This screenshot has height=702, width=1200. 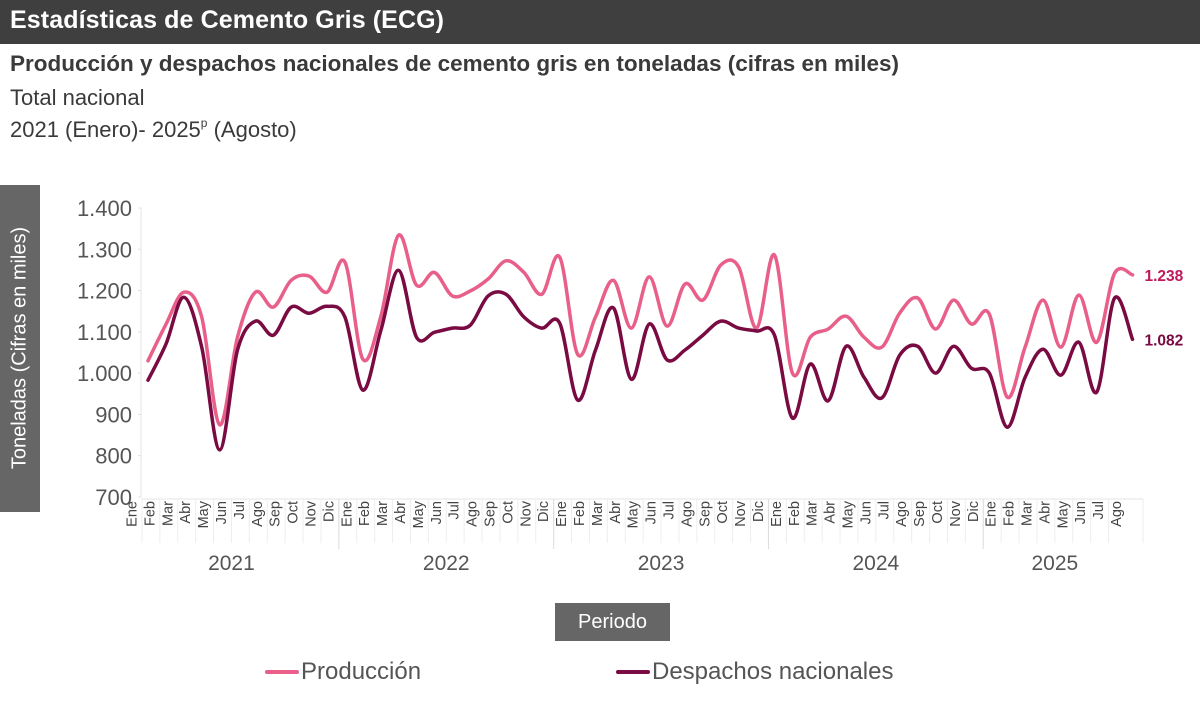 What do you see at coordinates (1054, 563) in the screenshot?
I see `x-year-label: 2025` at bounding box center [1054, 563].